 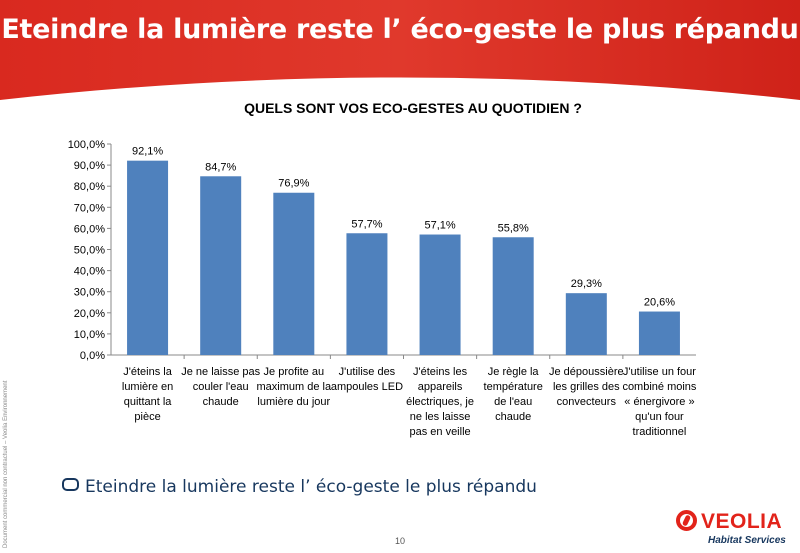 I want to click on category-label-line: température, so click(x=513, y=387).